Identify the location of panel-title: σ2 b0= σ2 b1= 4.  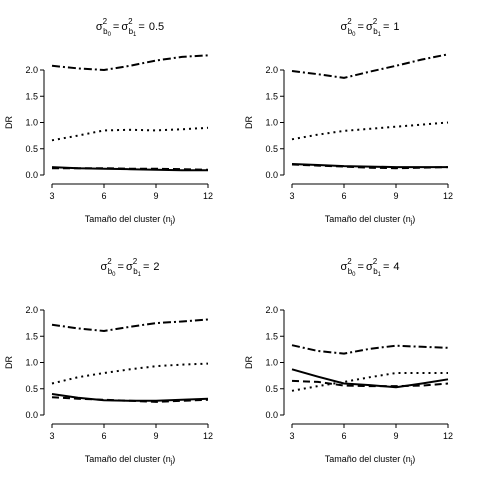
(369, 267).